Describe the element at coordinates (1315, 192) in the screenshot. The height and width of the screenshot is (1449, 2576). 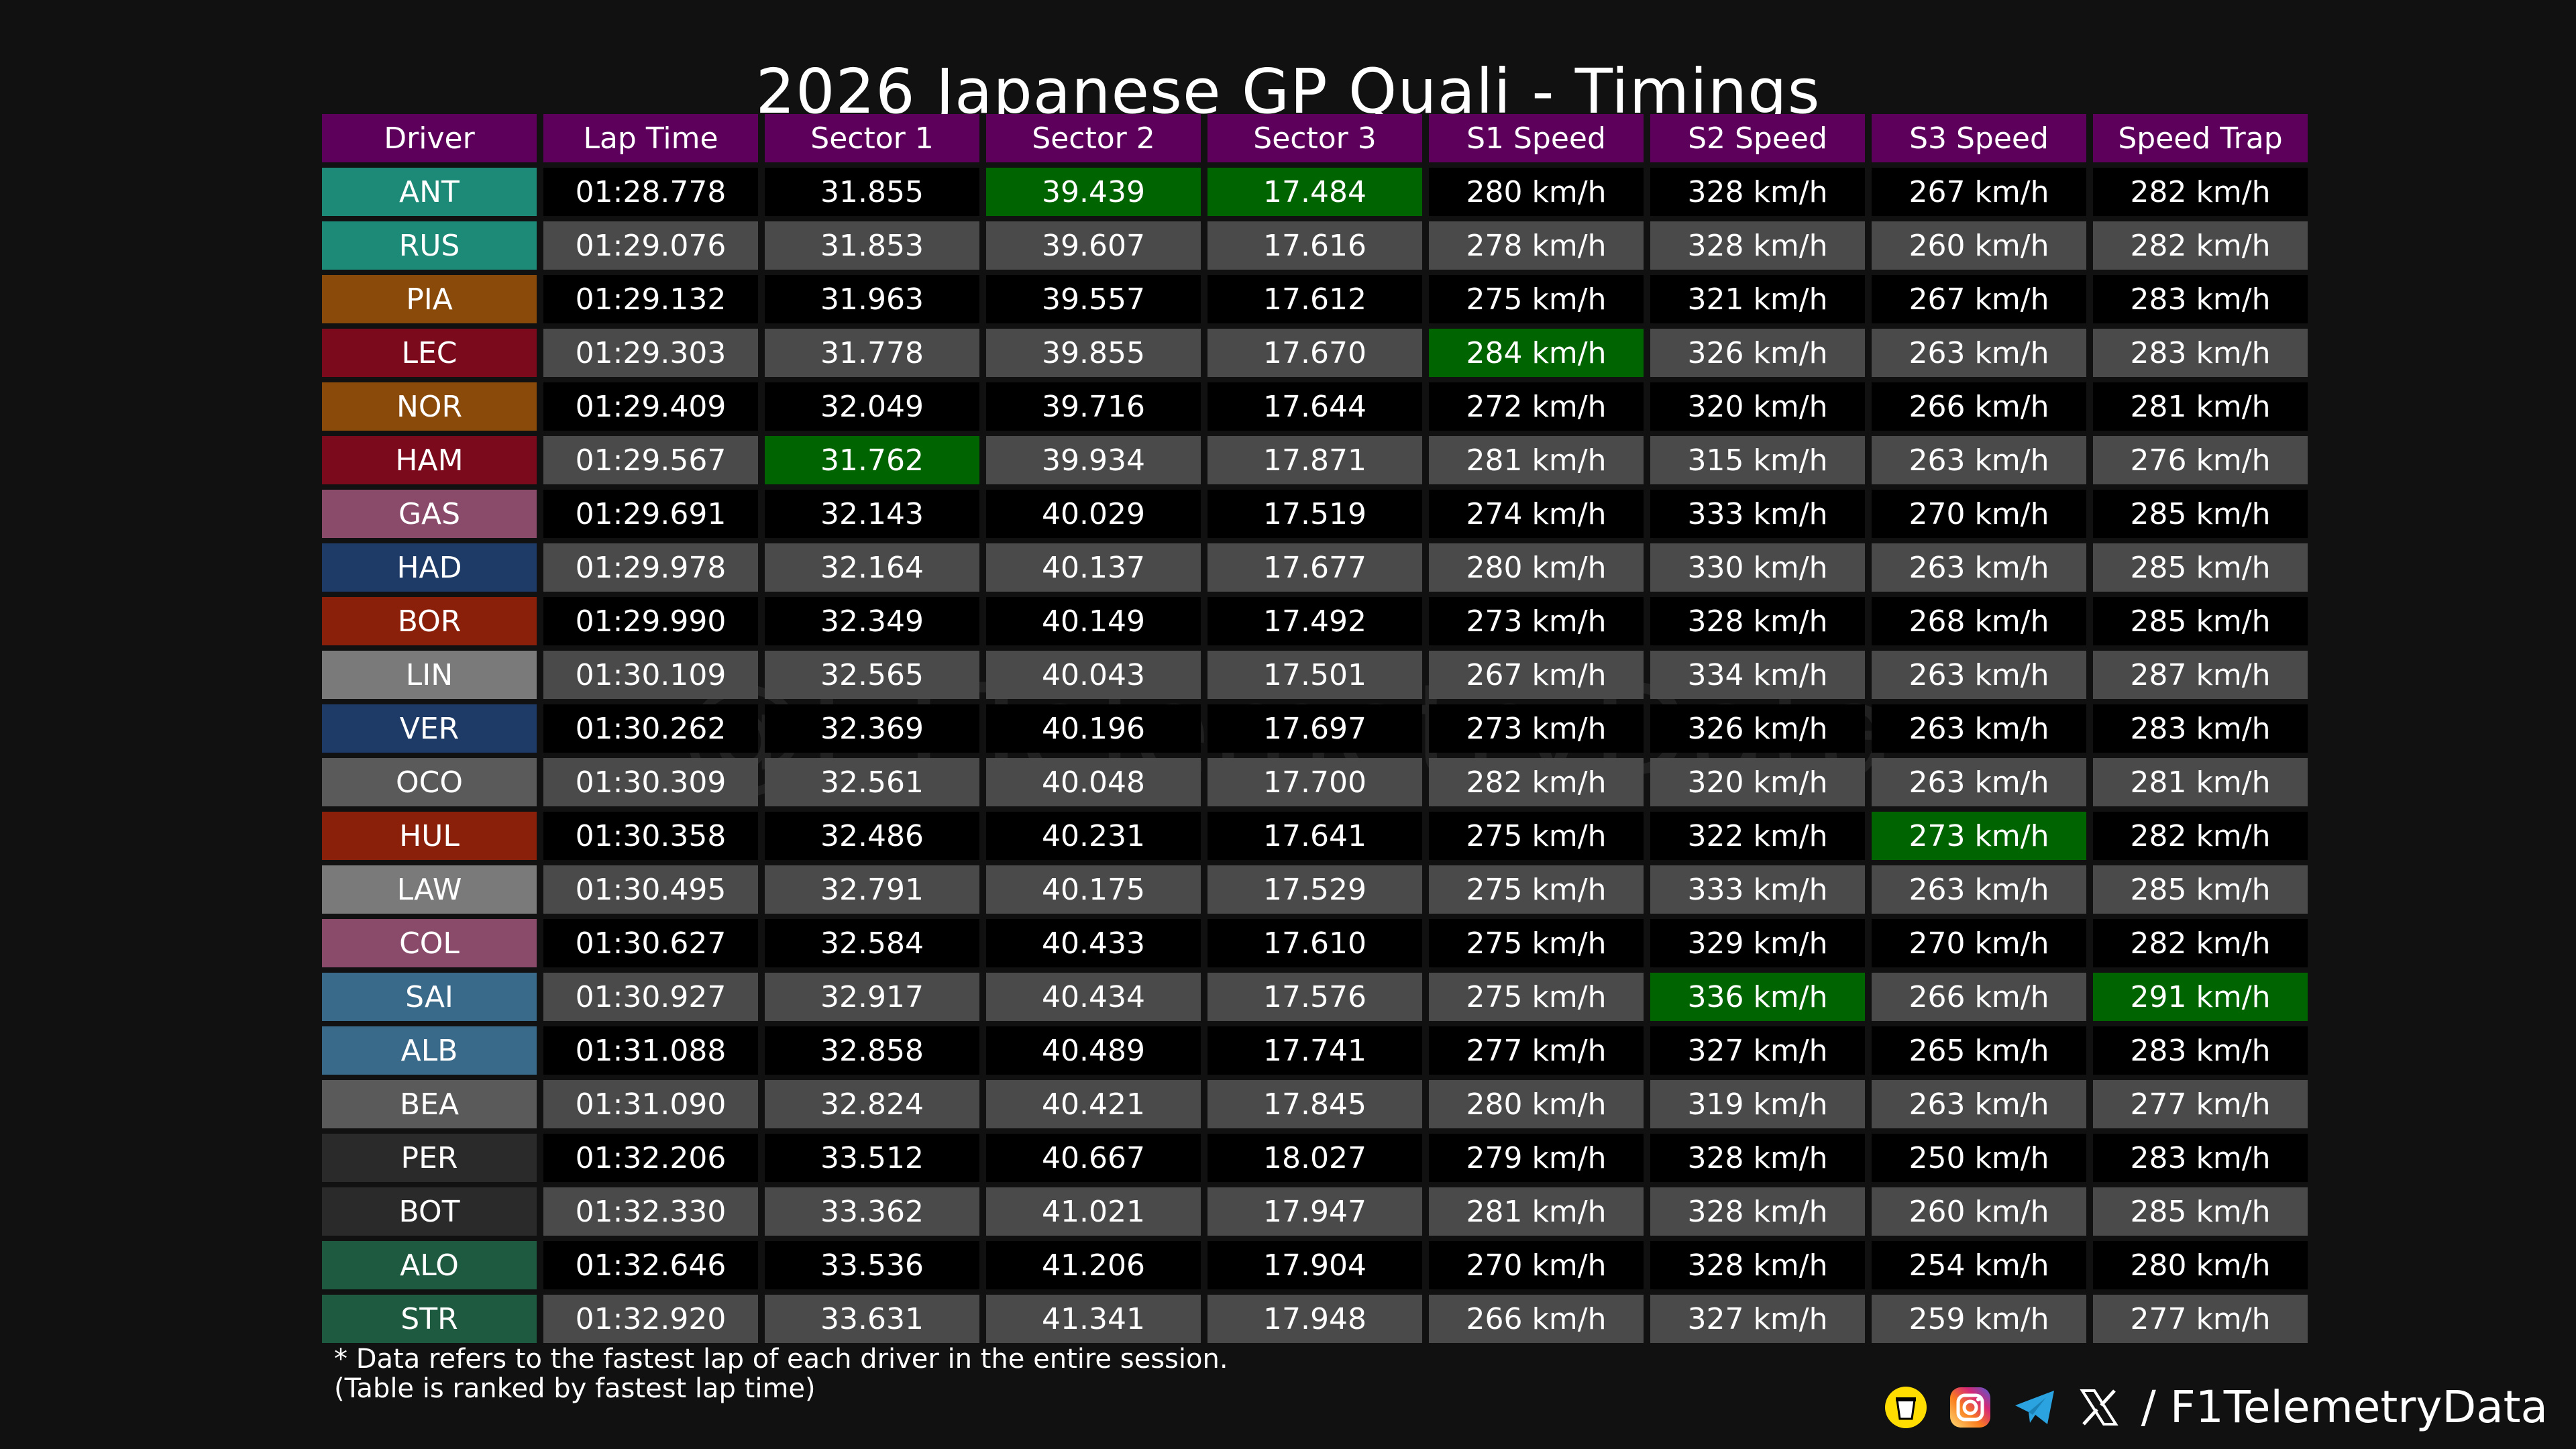
I see `sector-3-cell: 17.484` at that location.